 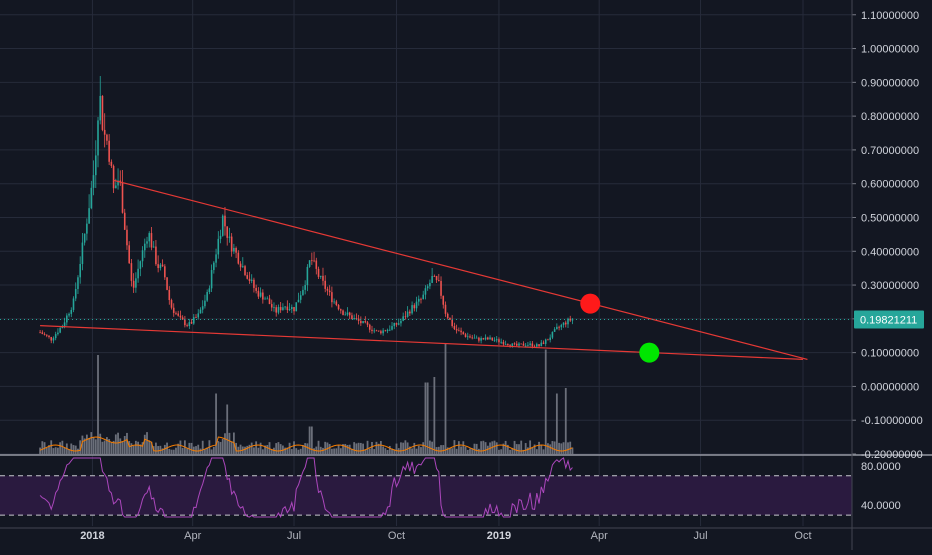 What do you see at coordinates (890, 50) in the screenshot?
I see `price-tick-label: 1.00000000` at bounding box center [890, 50].